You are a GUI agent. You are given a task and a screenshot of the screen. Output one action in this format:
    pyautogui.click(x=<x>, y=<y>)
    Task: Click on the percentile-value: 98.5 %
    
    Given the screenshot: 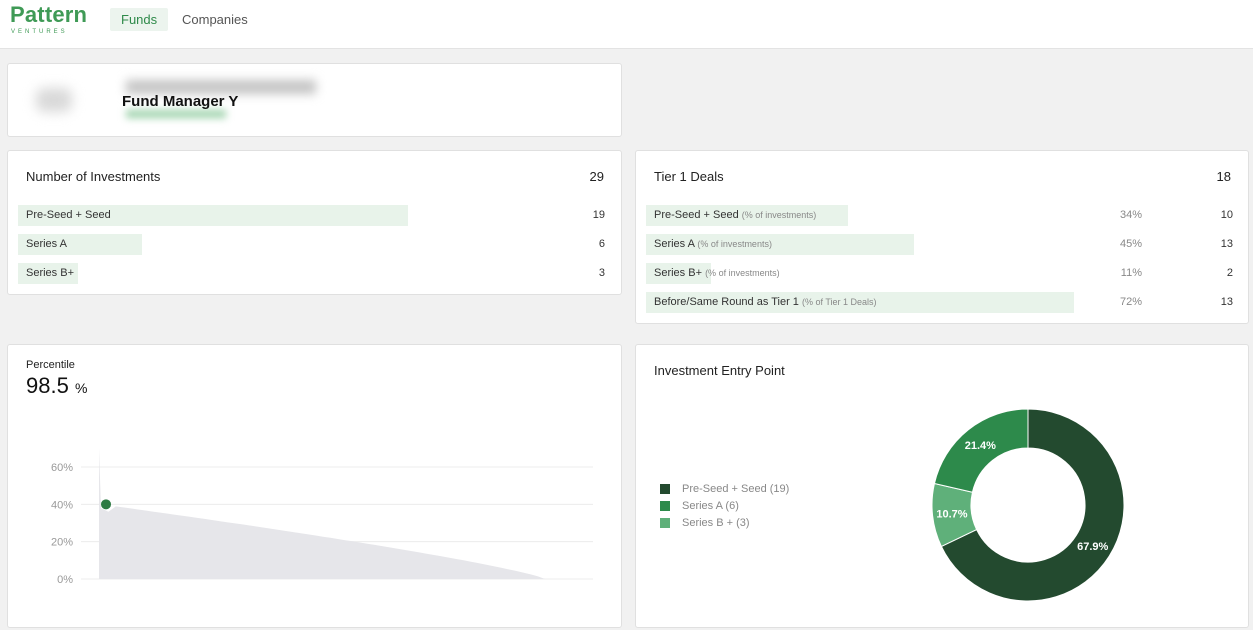 What is the action you would take?
    pyautogui.click(x=56, y=386)
    